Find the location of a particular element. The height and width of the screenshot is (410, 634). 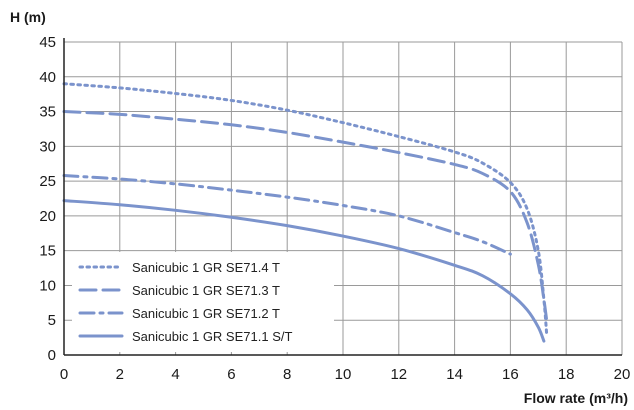

y-tick-label: 0 is located at coordinates (52, 355).